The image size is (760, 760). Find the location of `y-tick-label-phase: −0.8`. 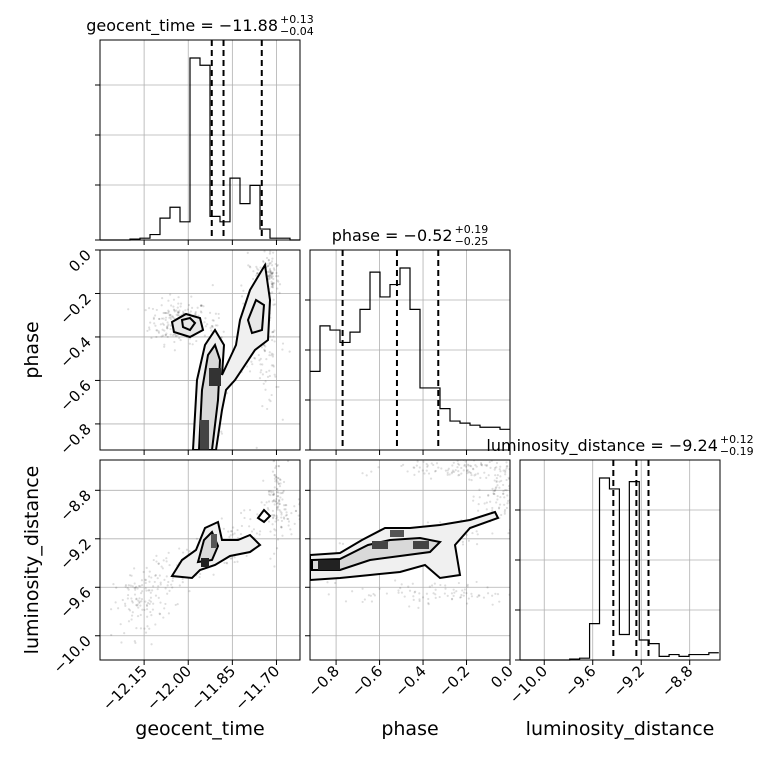

y-tick-label-phase: −0.8 is located at coordinates (75, 439).